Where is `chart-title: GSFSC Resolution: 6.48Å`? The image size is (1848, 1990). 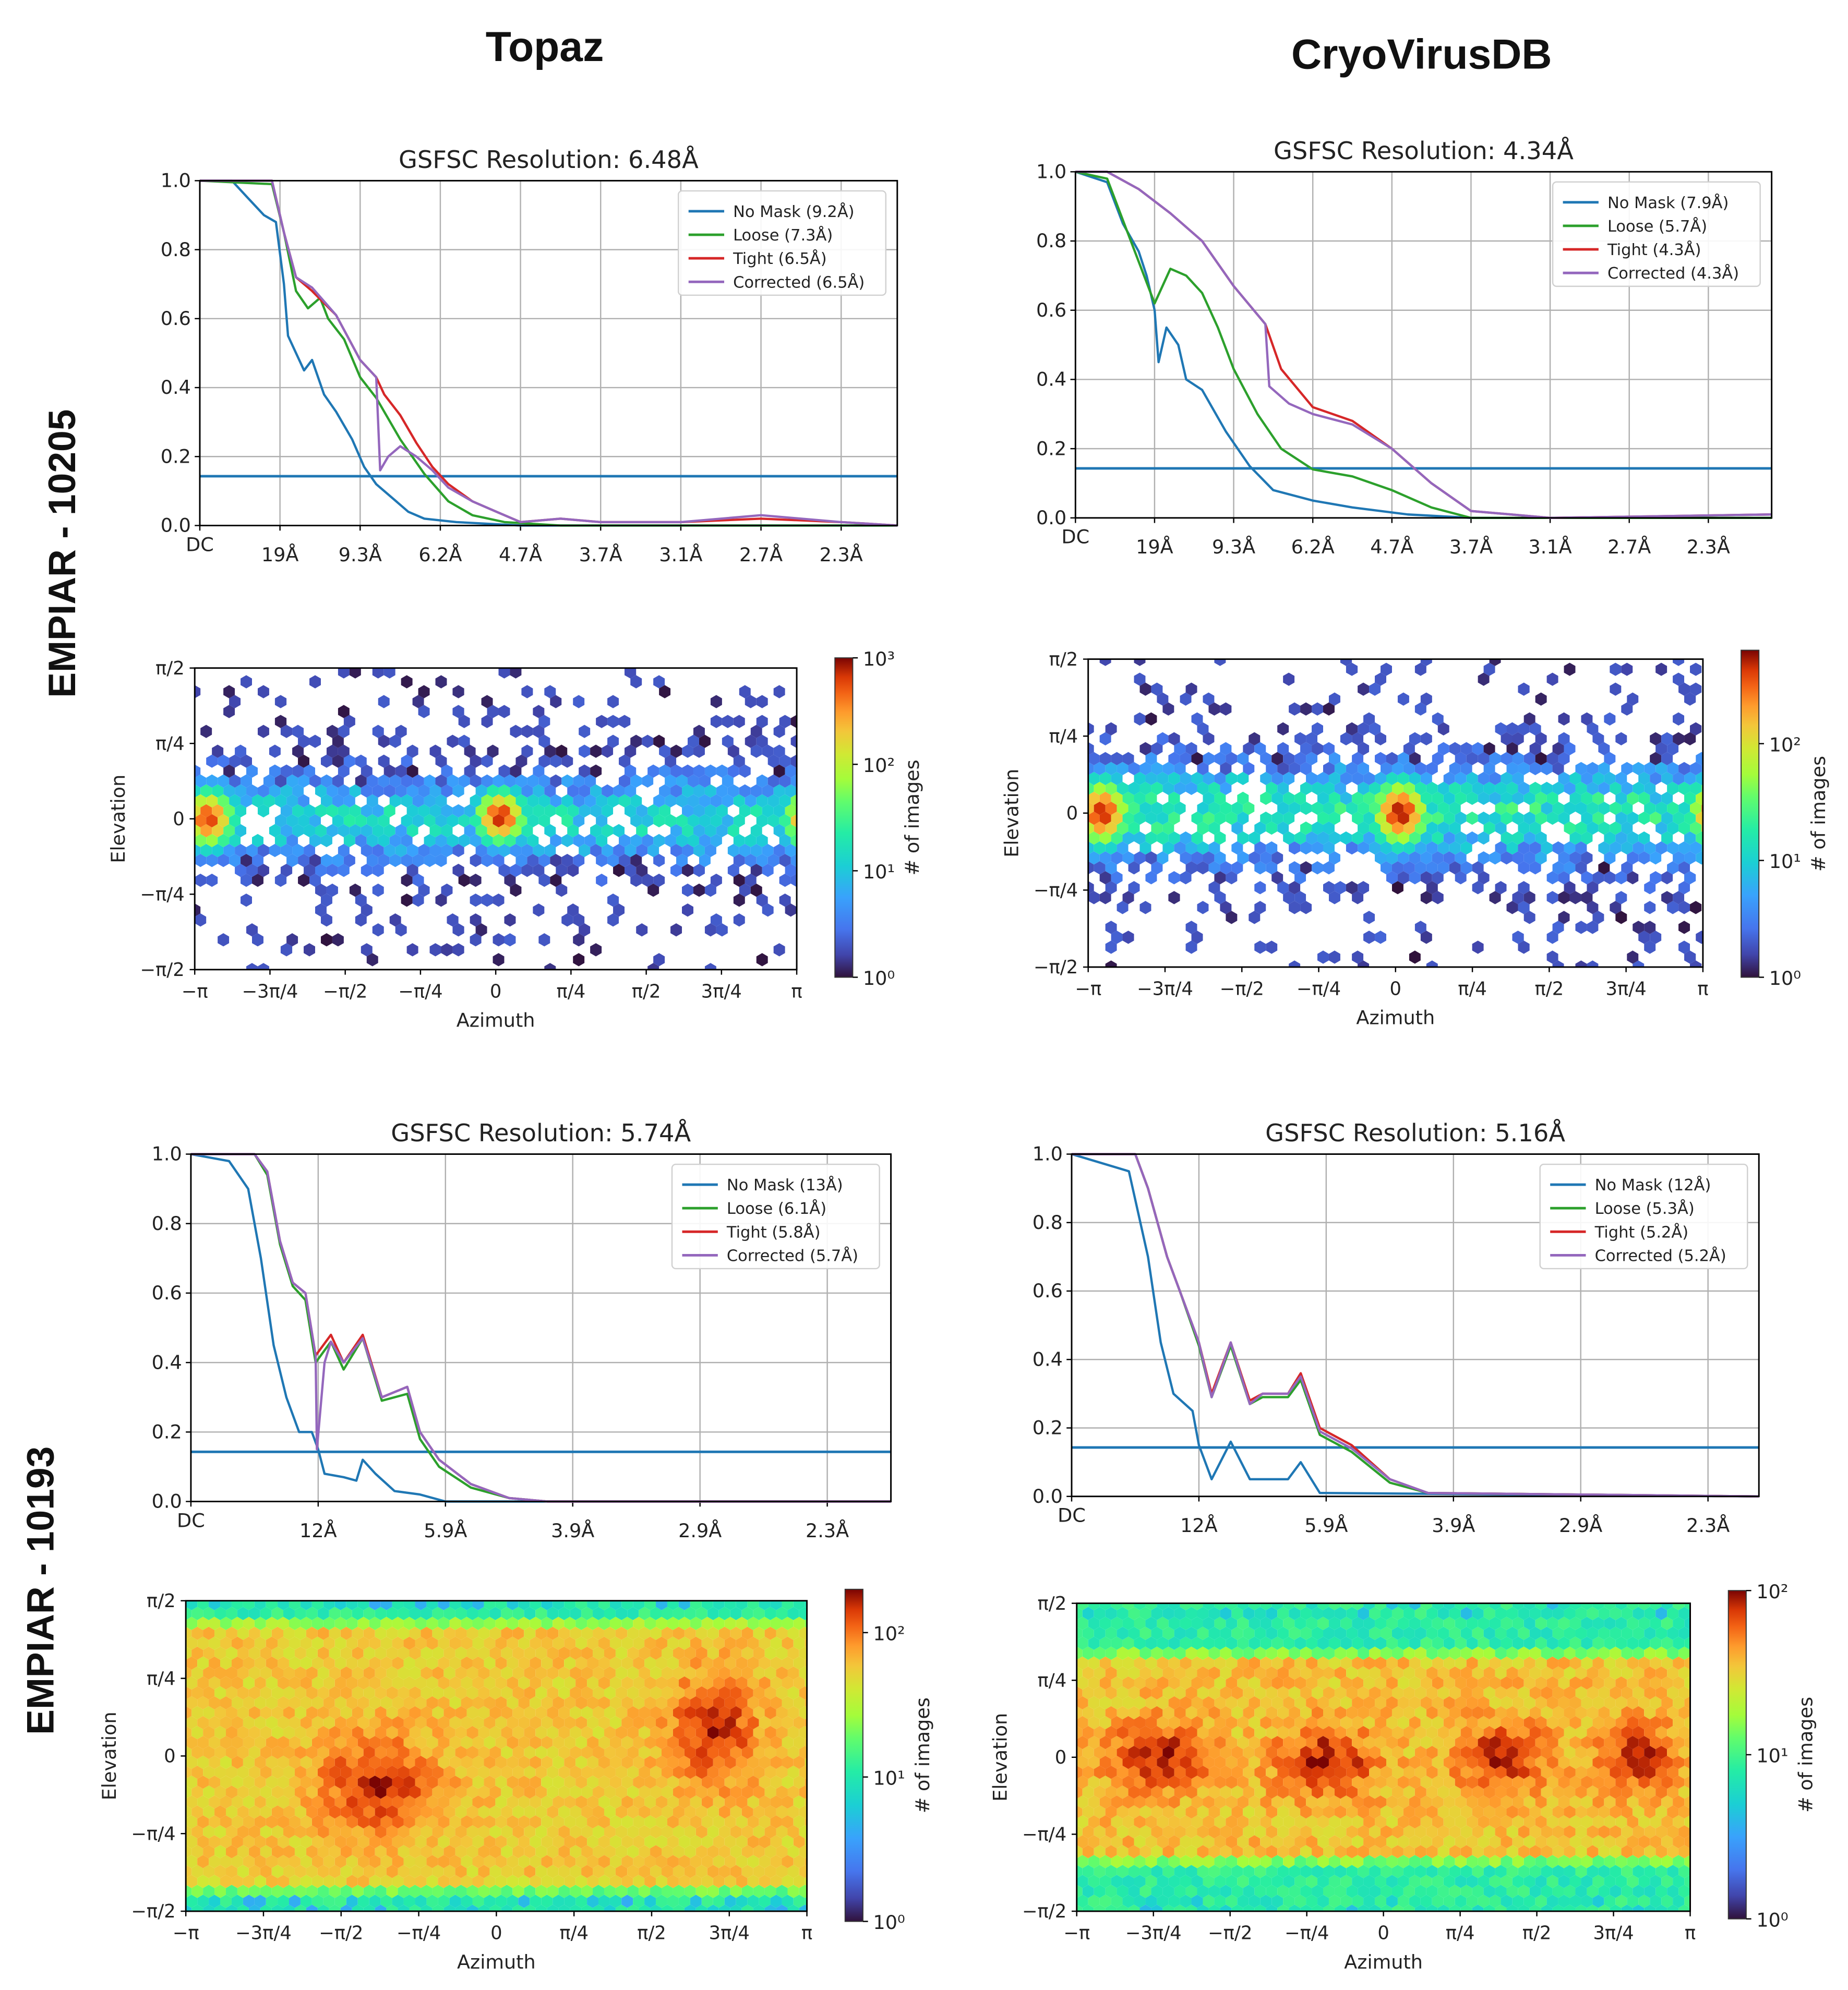
chart-title: GSFSC Resolution: 6.48Å is located at coordinates (549, 160).